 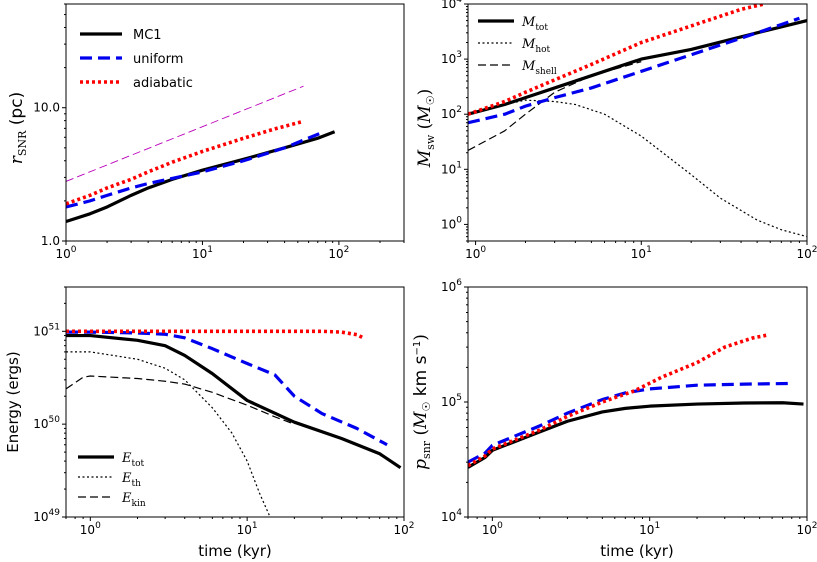 What do you see at coordinates (168, 434) in the screenshot?
I see `p3-series-mc1-th-line` at bounding box center [168, 434].